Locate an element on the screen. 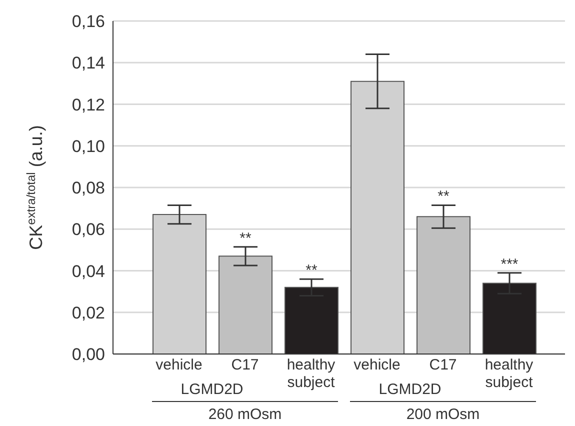  y-tick-label: 0,08 is located at coordinates (88, 188).